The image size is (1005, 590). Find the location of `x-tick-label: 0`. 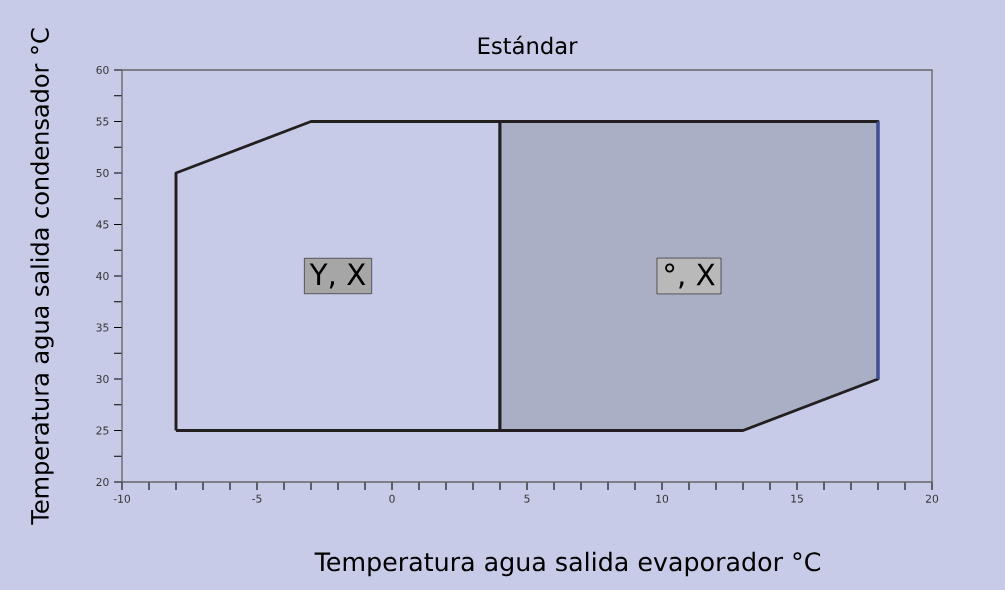

x-tick-label: 0 is located at coordinates (392, 498).